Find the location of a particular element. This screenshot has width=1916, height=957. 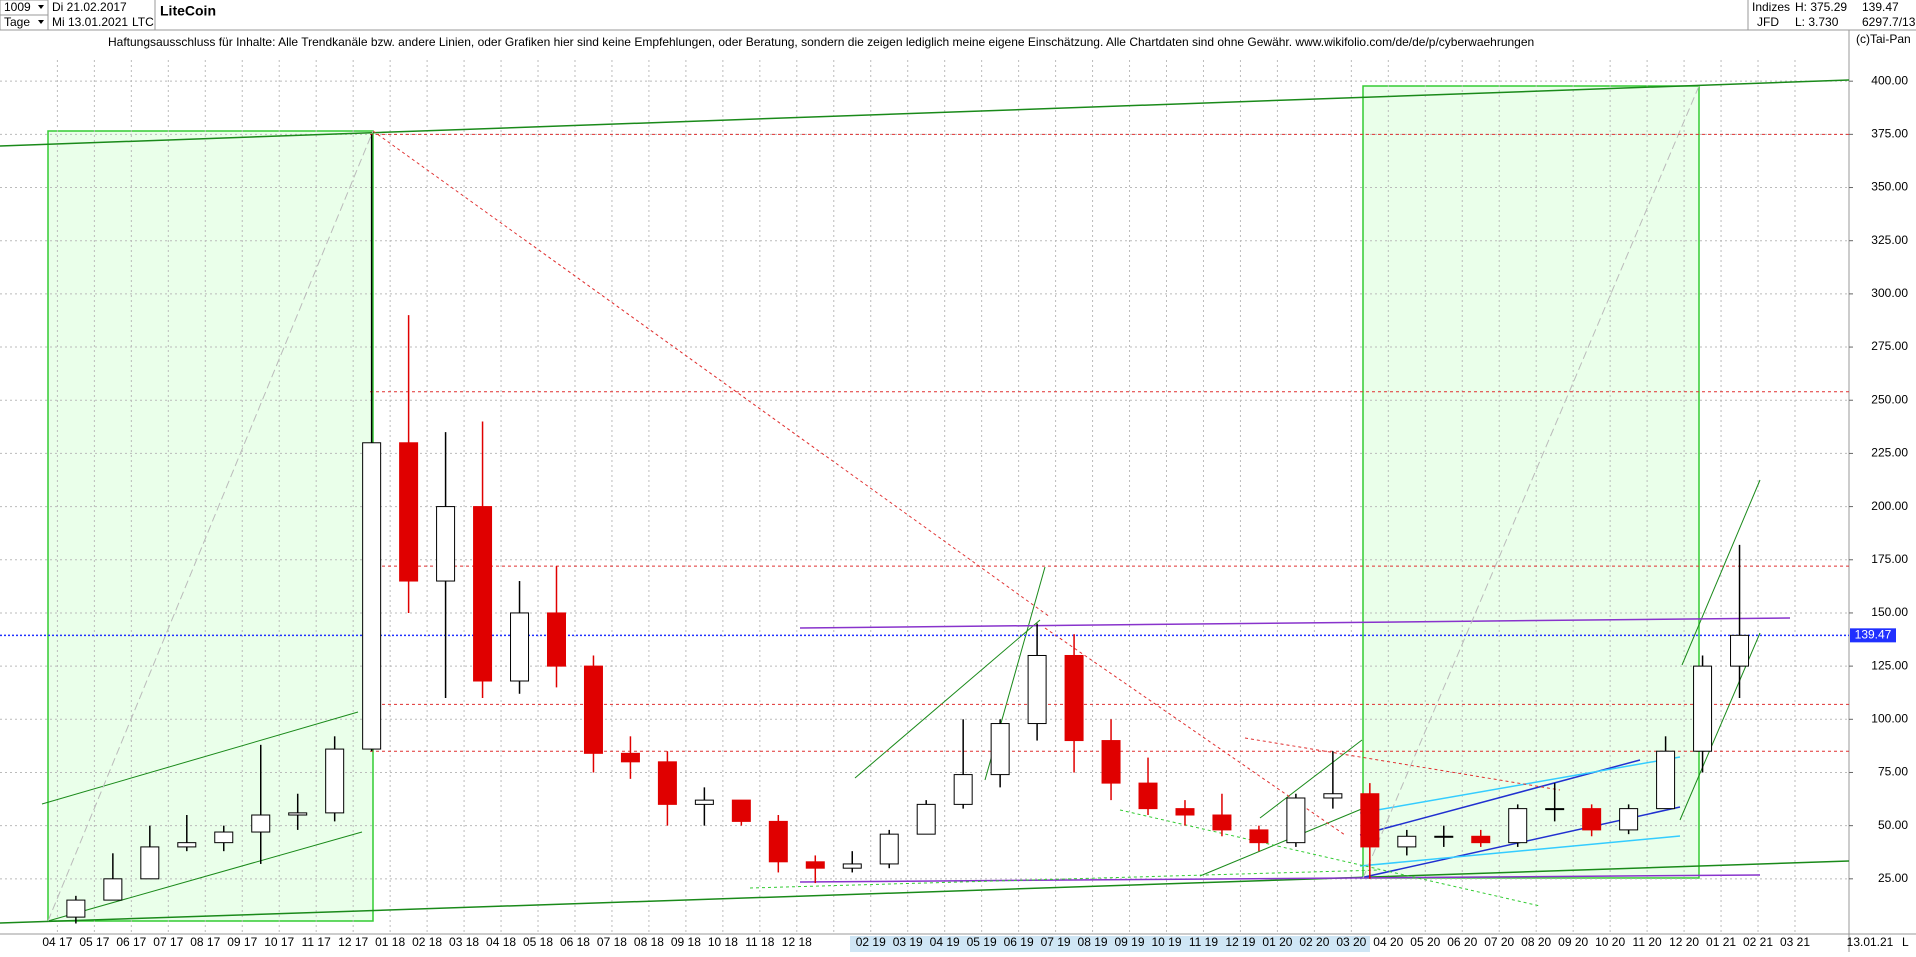

x-tick-label: 02 18 is located at coordinates (427, 942).